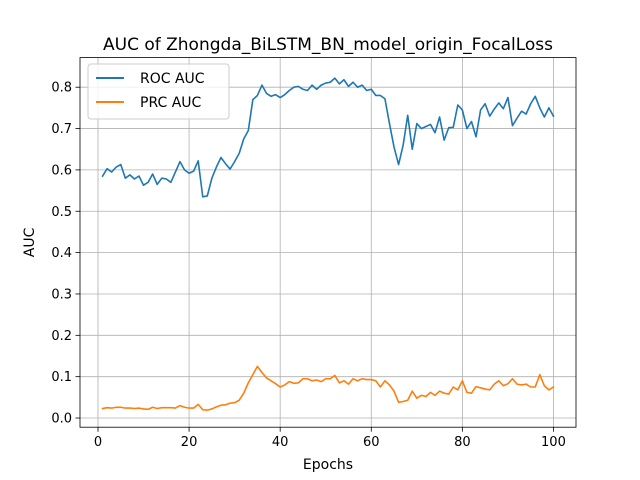  Describe the element at coordinates (30, 242) in the screenshot. I see `y-axis-title: AUC` at that location.